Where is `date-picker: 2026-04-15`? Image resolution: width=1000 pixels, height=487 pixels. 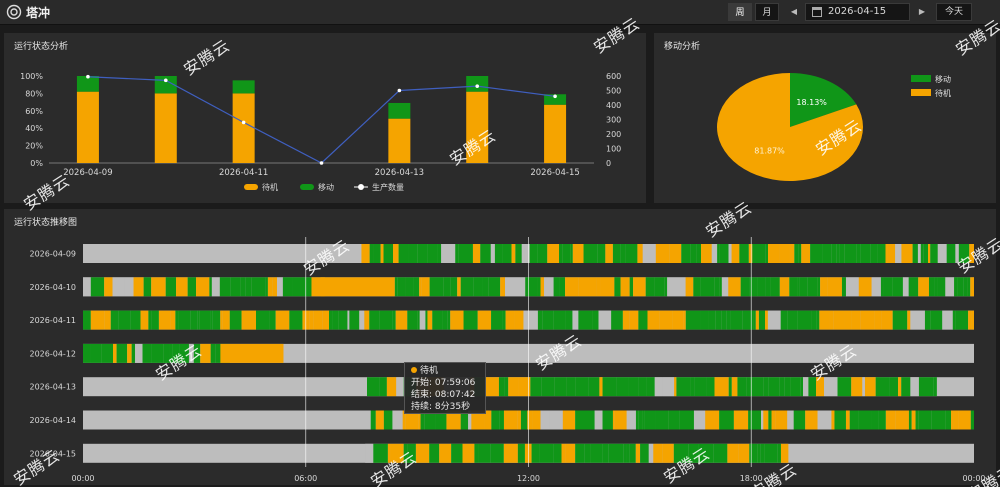 date-picker: 2026-04-15 is located at coordinates (857, 12).